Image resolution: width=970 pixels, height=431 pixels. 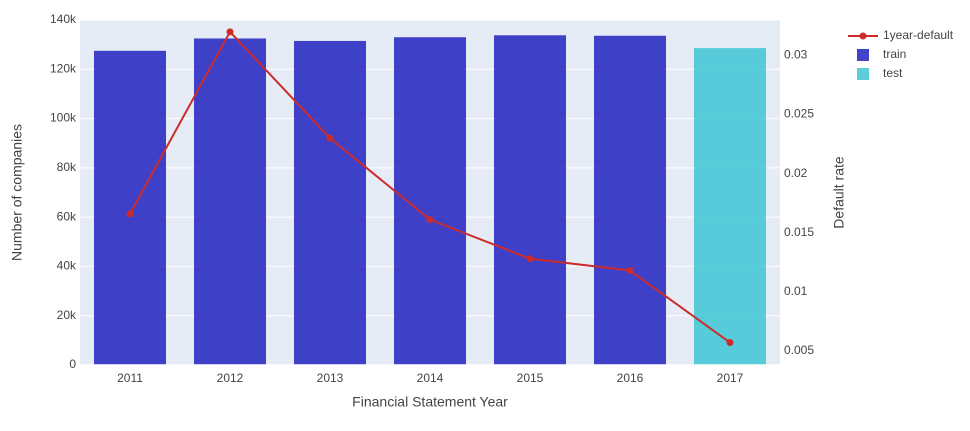 I want to click on legend-label: test, so click(x=893, y=73).